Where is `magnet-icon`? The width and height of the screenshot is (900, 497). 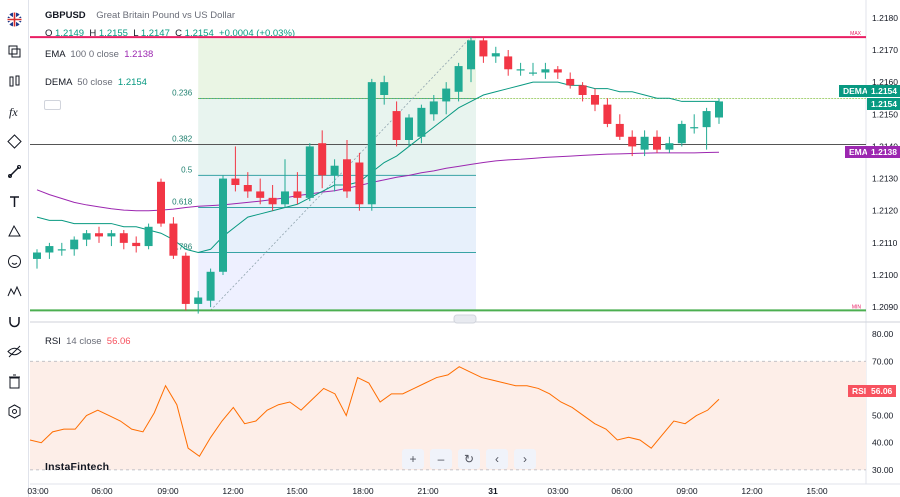
magnet-icon is located at coordinates (14, 321).